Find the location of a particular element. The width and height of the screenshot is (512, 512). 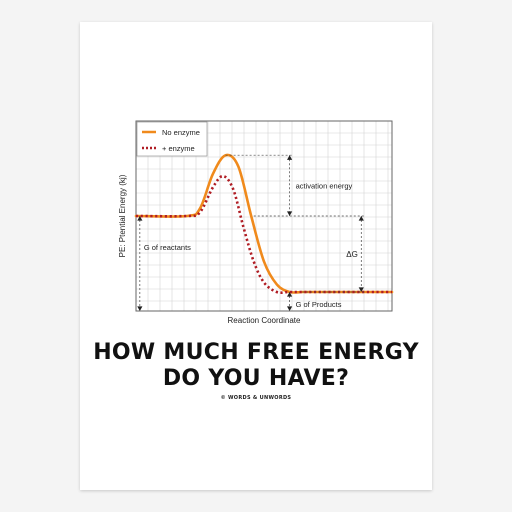

series-line-no-enzyme is located at coordinates (264, 223).